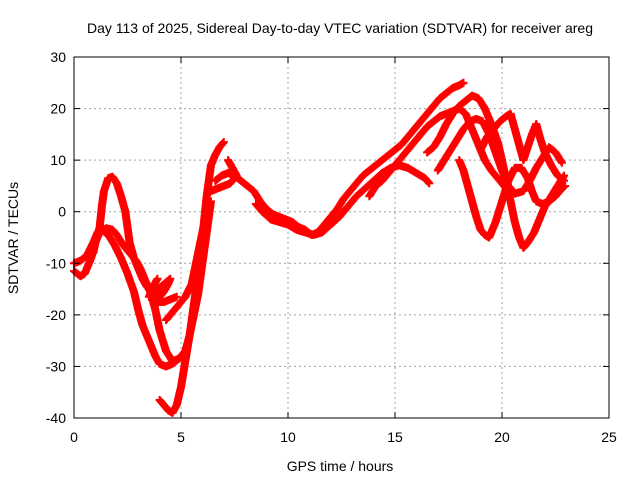  What do you see at coordinates (58, 57) in the screenshot?
I see `y-tick-label: 30` at bounding box center [58, 57].